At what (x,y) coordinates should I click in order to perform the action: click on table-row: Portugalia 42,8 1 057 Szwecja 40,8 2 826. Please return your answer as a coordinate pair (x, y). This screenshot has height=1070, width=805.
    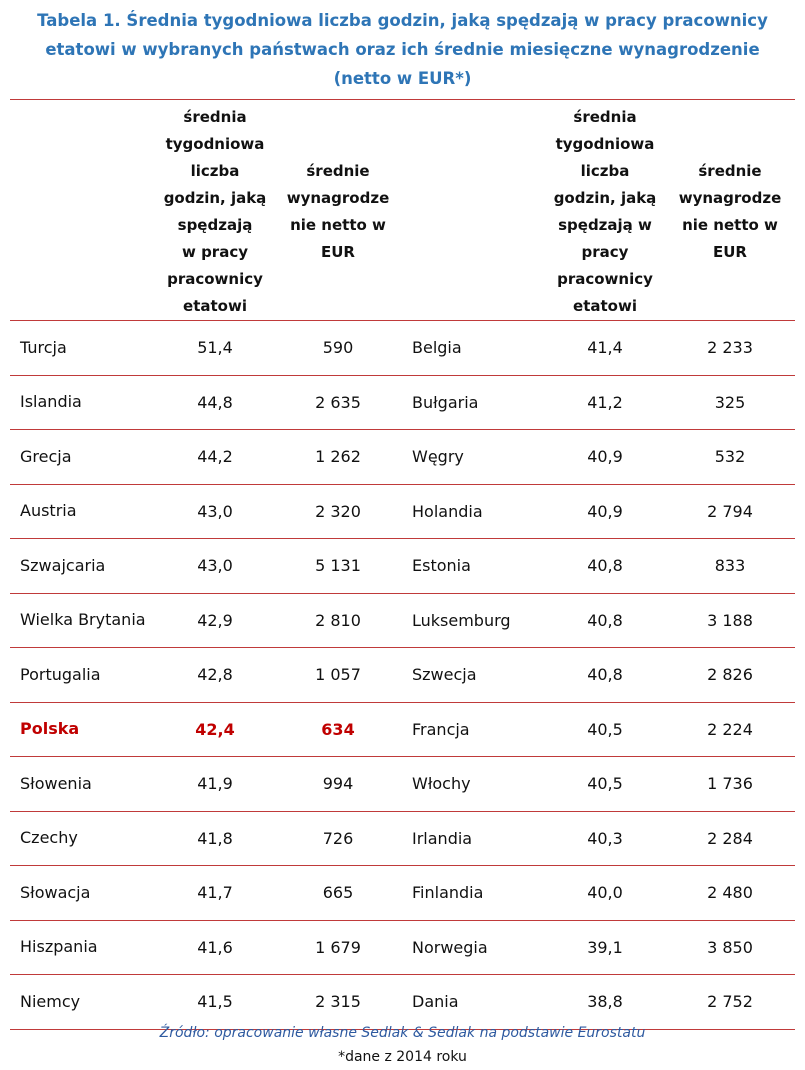
    Looking at the image, I should click on (402, 675).